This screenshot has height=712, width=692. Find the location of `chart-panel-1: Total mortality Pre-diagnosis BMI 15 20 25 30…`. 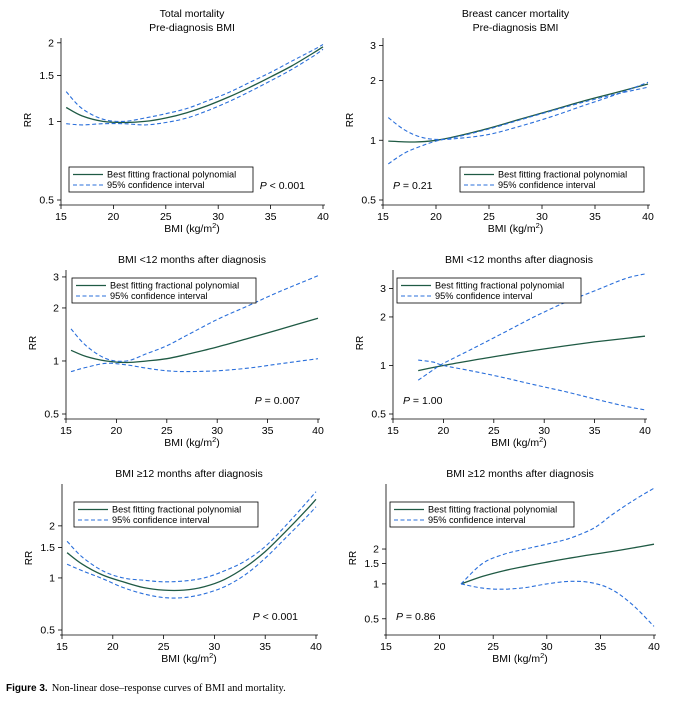

chart-panel-1: Total mortality Pre-diagnosis BMI 15 20 25 30… is located at coordinates (176, 121).